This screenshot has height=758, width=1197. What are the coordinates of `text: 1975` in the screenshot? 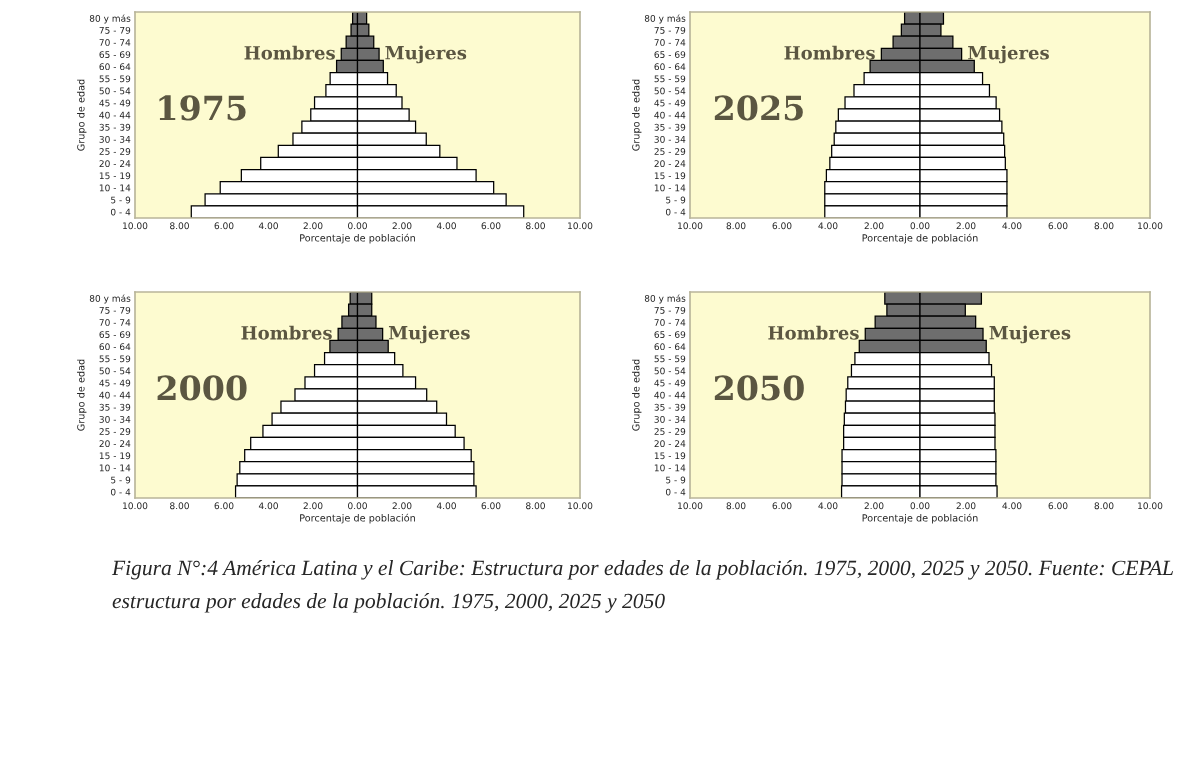 It's located at (202, 108).